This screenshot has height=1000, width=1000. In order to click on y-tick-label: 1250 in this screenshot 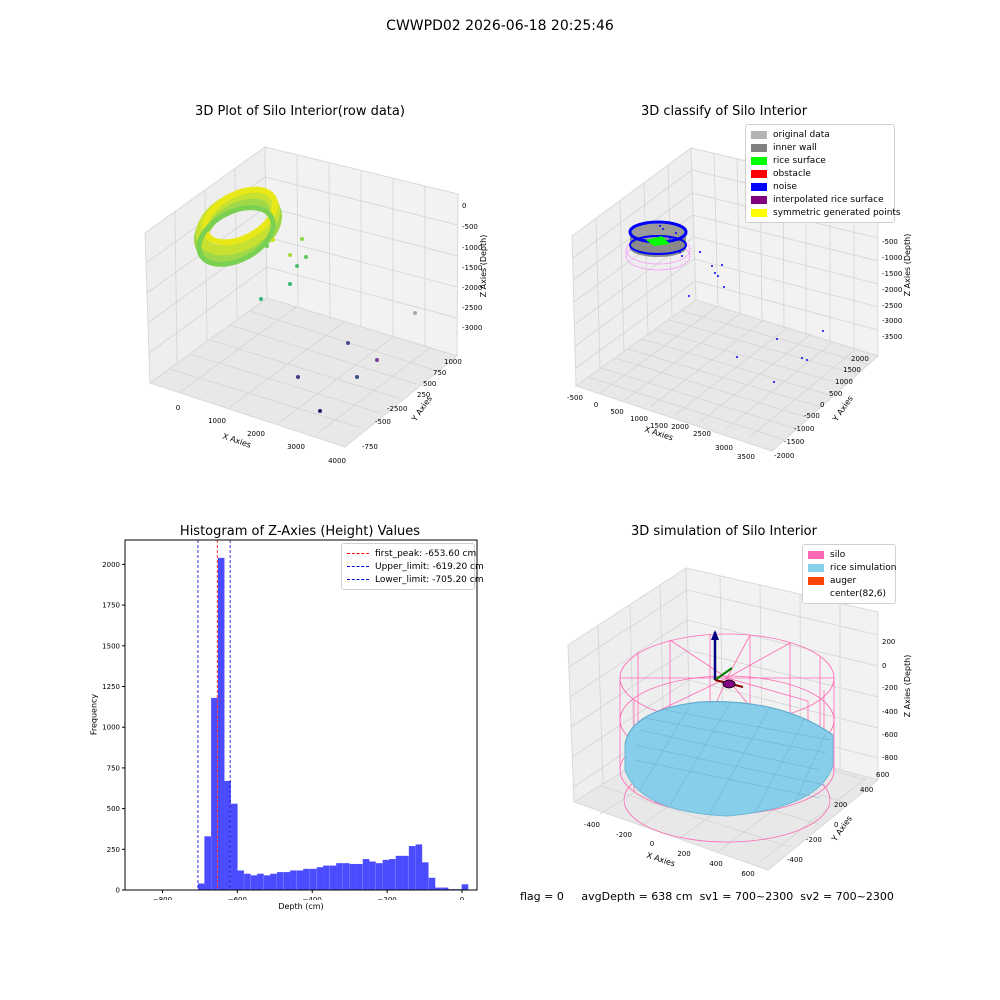, I will do `click(111, 687)`.